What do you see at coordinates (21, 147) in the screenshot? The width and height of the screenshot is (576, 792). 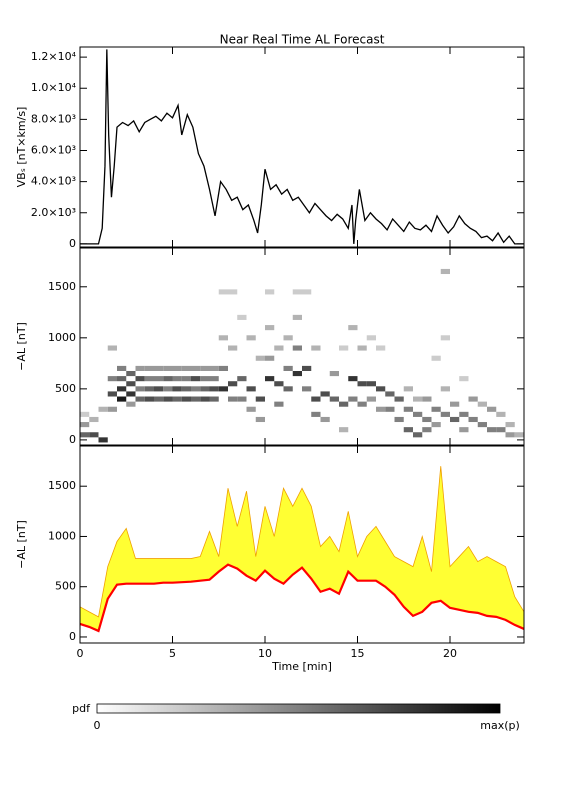 I see `y-axis-title: VBₛ [nT×km/s]` at bounding box center [21, 147].